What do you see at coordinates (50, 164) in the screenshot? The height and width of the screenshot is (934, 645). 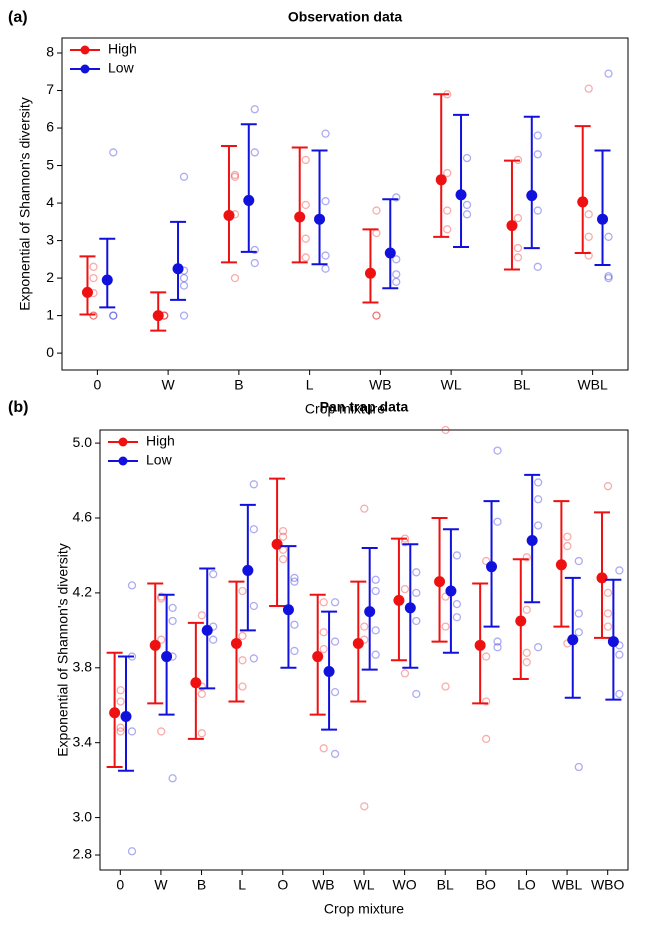 I see `y-tick-label: 5` at bounding box center [50, 164].